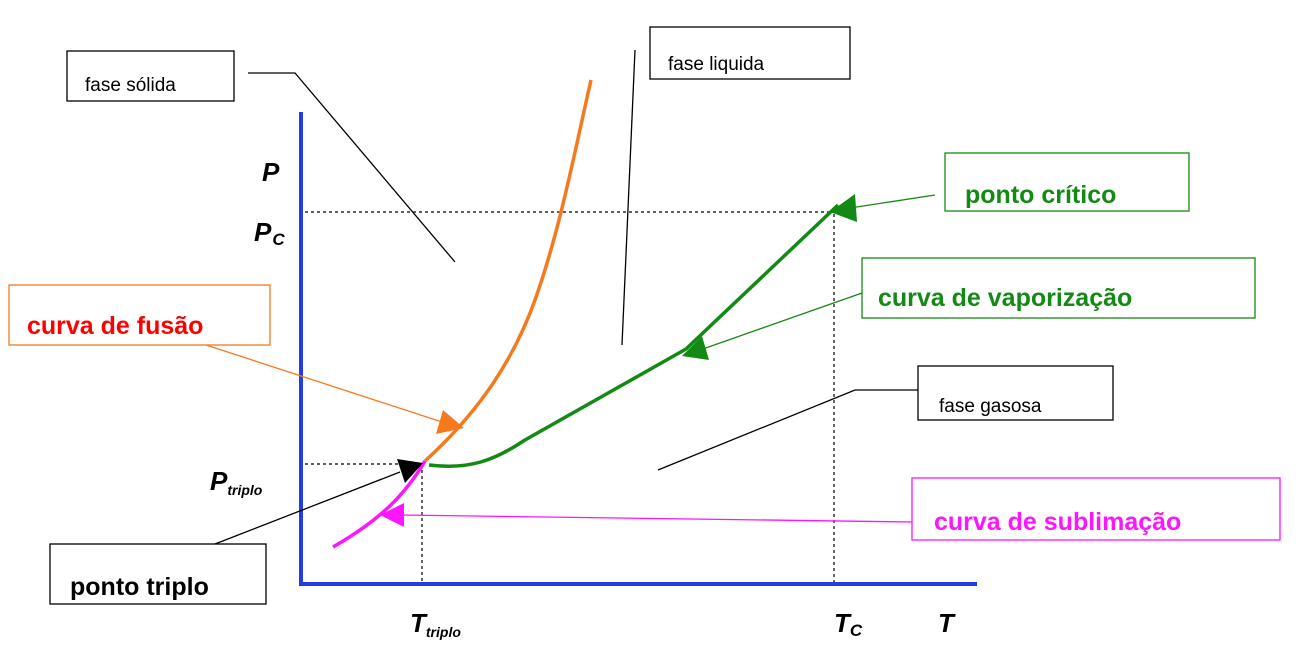 Image resolution: width=1302 pixels, height=648 pixels. Describe the element at coordinates (695, 348) in the screenshot. I see `curva-vaporizacao-arrowhead` at that location.